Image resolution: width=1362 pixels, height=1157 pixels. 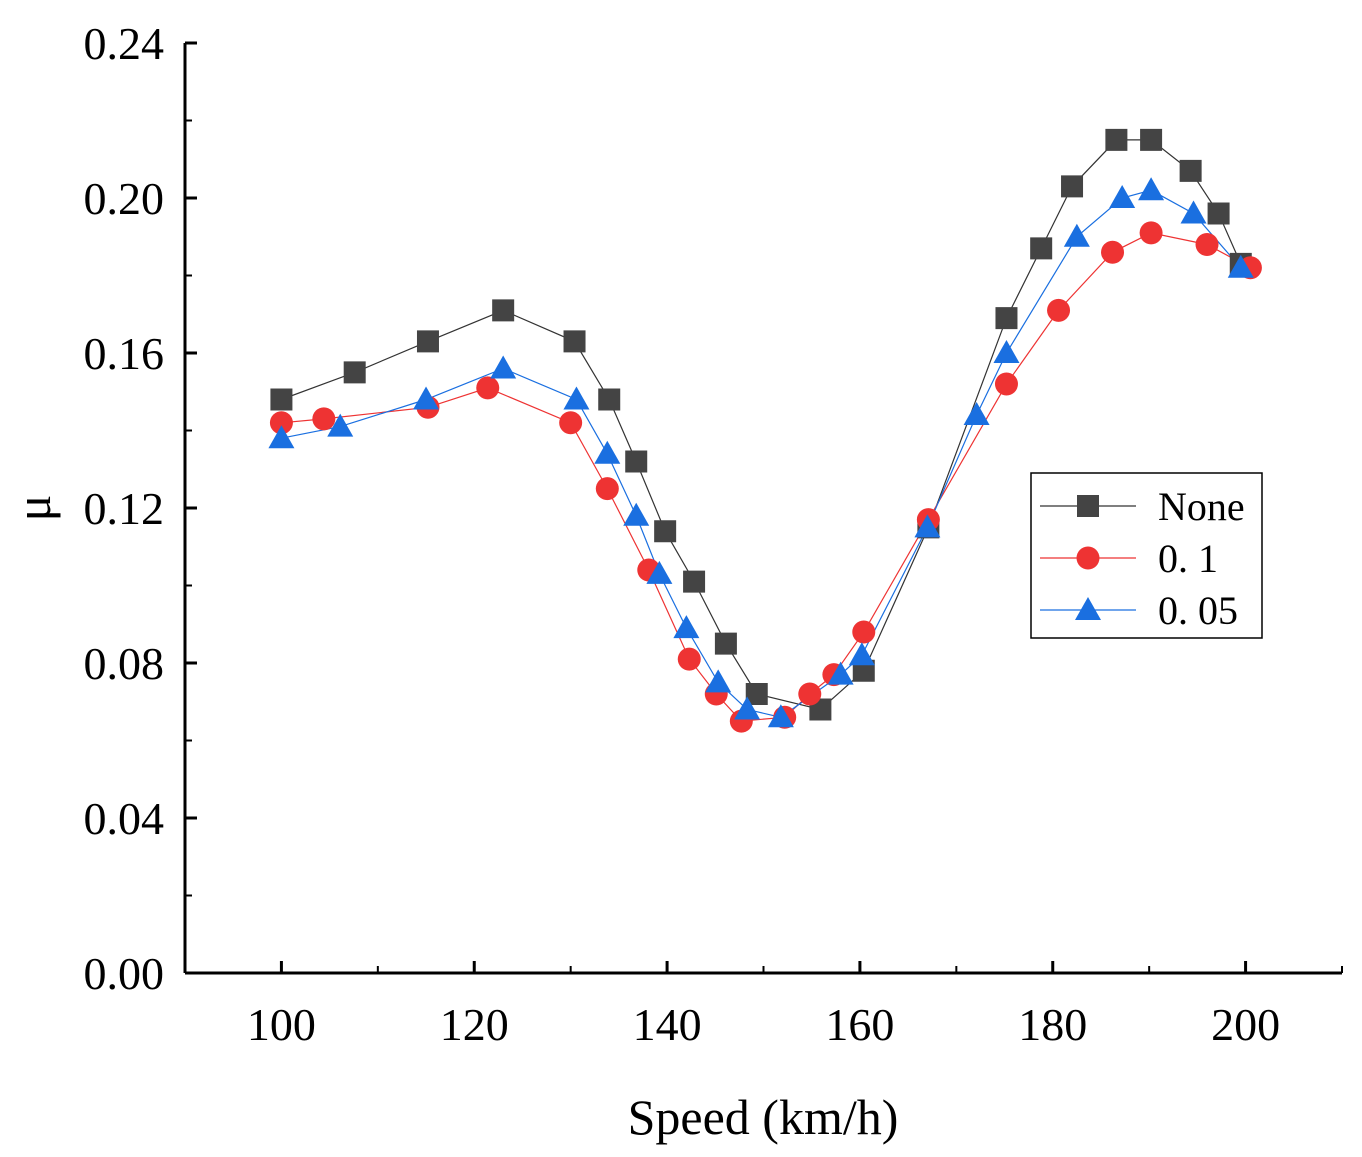 What do you see at coordinates (124, 508) in the screenshot?
I see `y-tick-label: 0.12` at bounding box center [124, 508].